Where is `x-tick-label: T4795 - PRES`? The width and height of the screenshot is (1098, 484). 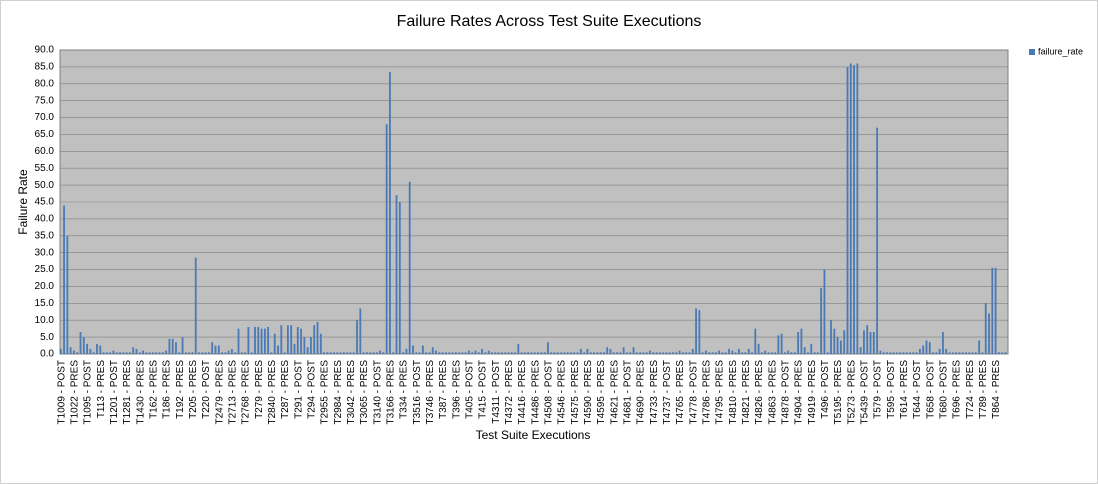
x-tick-label: T4795 - PRES is located at coordinates (720, 392).